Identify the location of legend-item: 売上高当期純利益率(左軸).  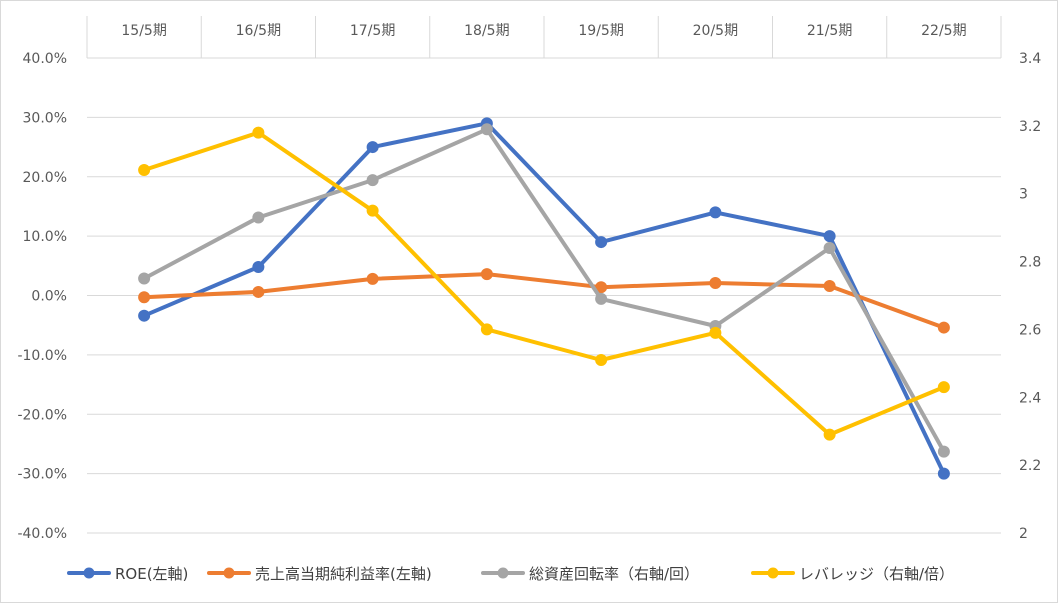
(319, 574).